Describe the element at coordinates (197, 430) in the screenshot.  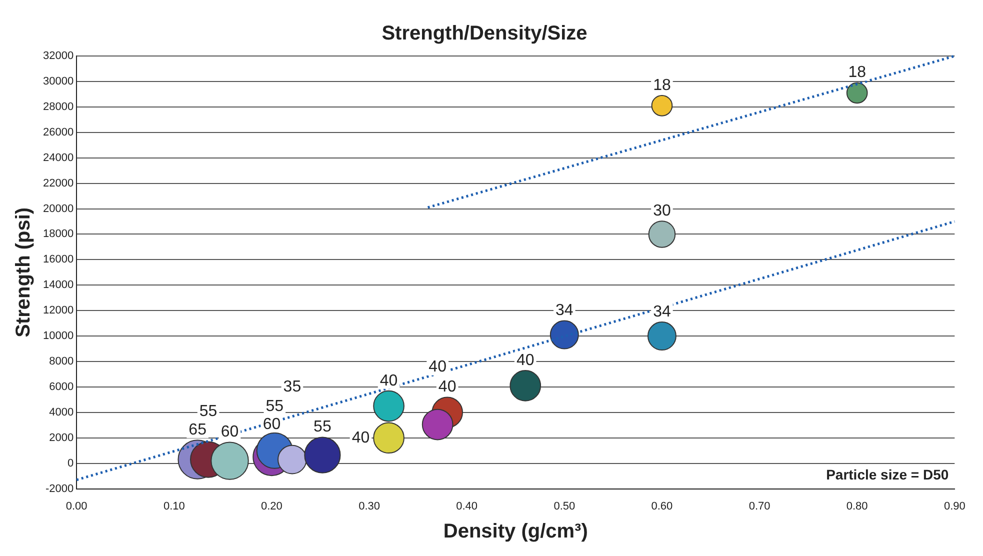
I see `data-label: 65` at that location.